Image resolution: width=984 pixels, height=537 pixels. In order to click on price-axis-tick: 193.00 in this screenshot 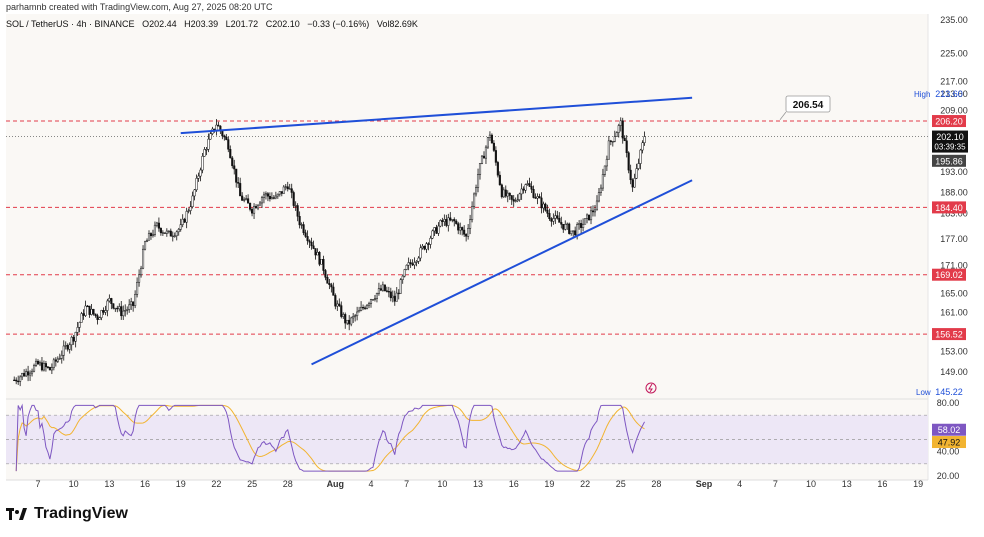, I will do `click(954, 172)`.